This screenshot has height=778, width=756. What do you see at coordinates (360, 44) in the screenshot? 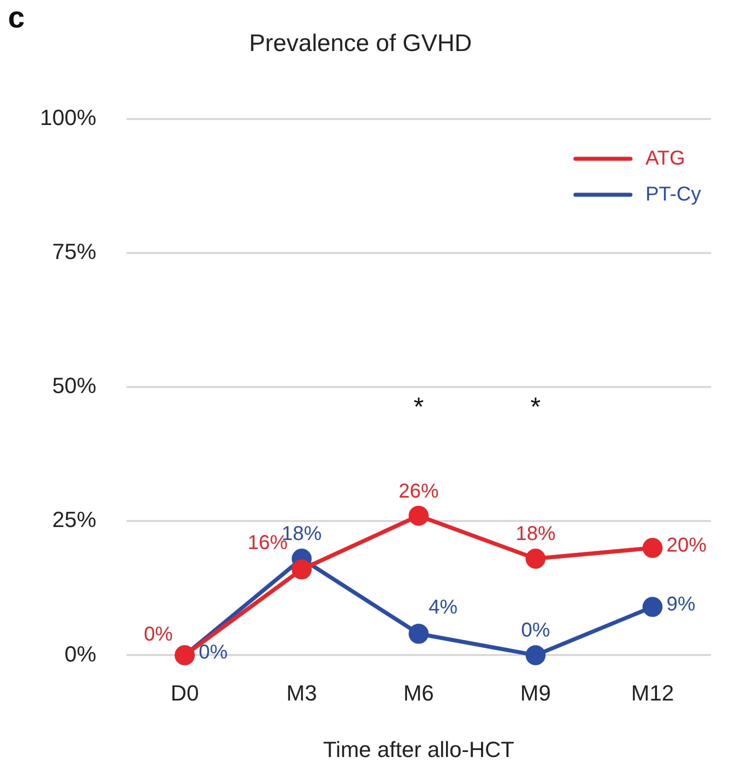
I see `chart-title: Prevalence of GVHD` at bounding box center [360, 44].